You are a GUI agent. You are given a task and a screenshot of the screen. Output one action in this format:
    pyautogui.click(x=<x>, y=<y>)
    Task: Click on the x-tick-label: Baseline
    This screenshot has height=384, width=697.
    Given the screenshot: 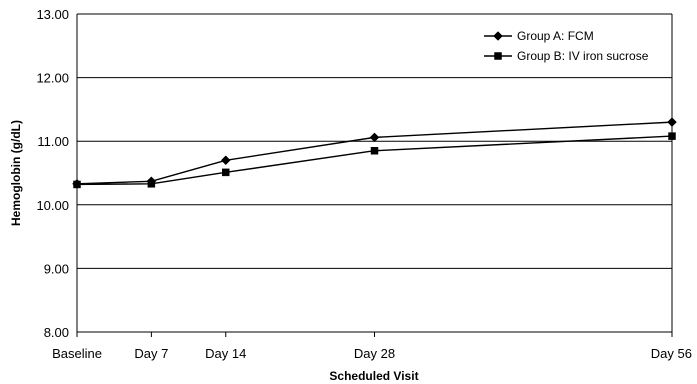 What is the action you would take?
    pyautogui.click(x=77, y=353)
    